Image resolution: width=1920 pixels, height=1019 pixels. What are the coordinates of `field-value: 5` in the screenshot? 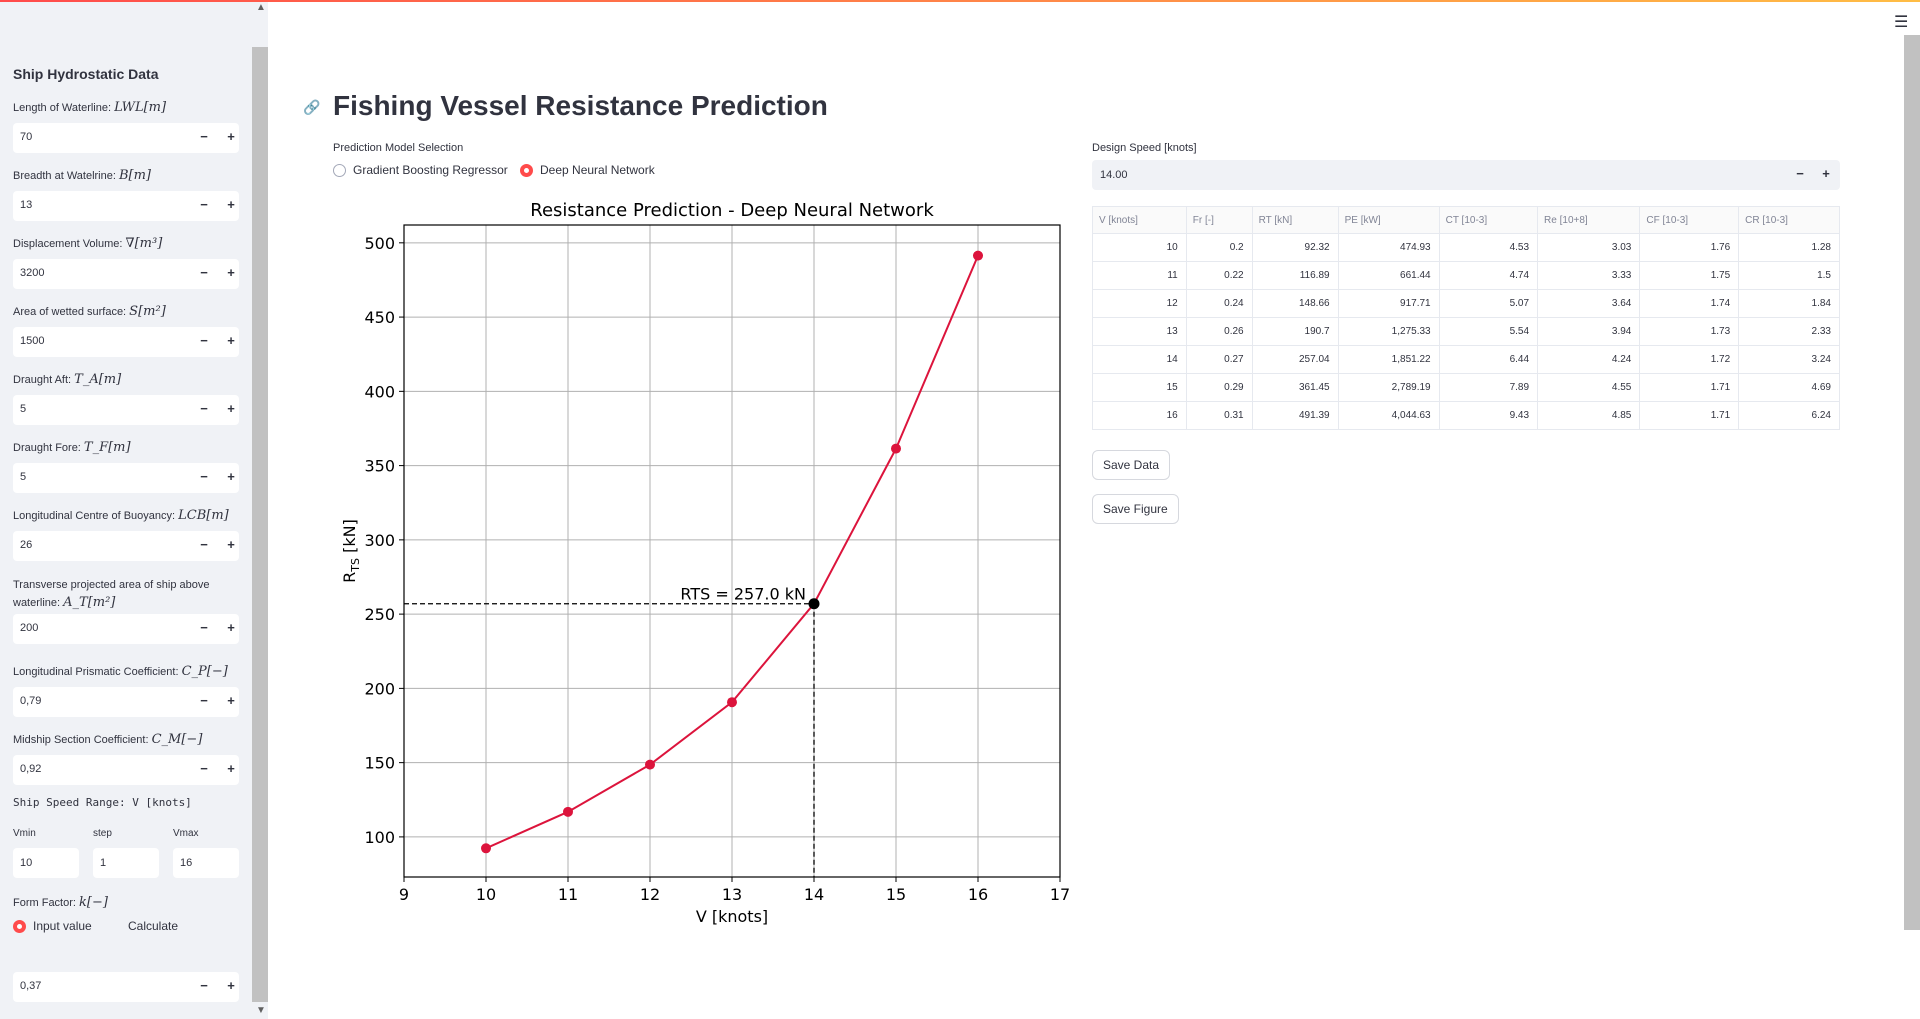 It's located at (23, 409).